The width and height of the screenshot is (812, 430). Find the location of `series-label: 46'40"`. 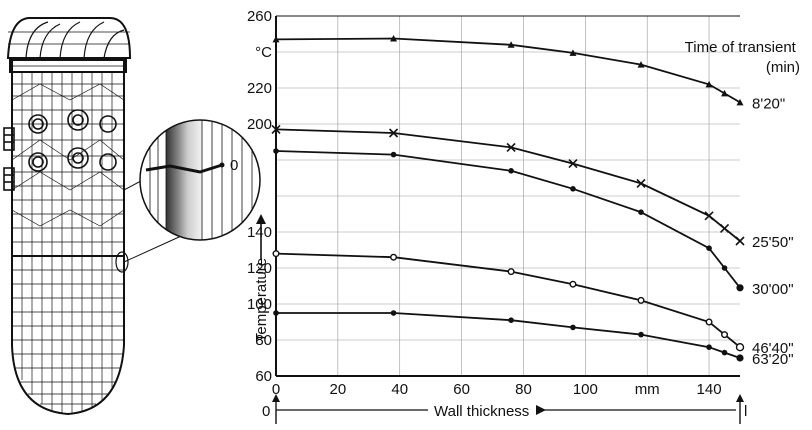

series-label: 46'40" is located at coordinates (773, 348).